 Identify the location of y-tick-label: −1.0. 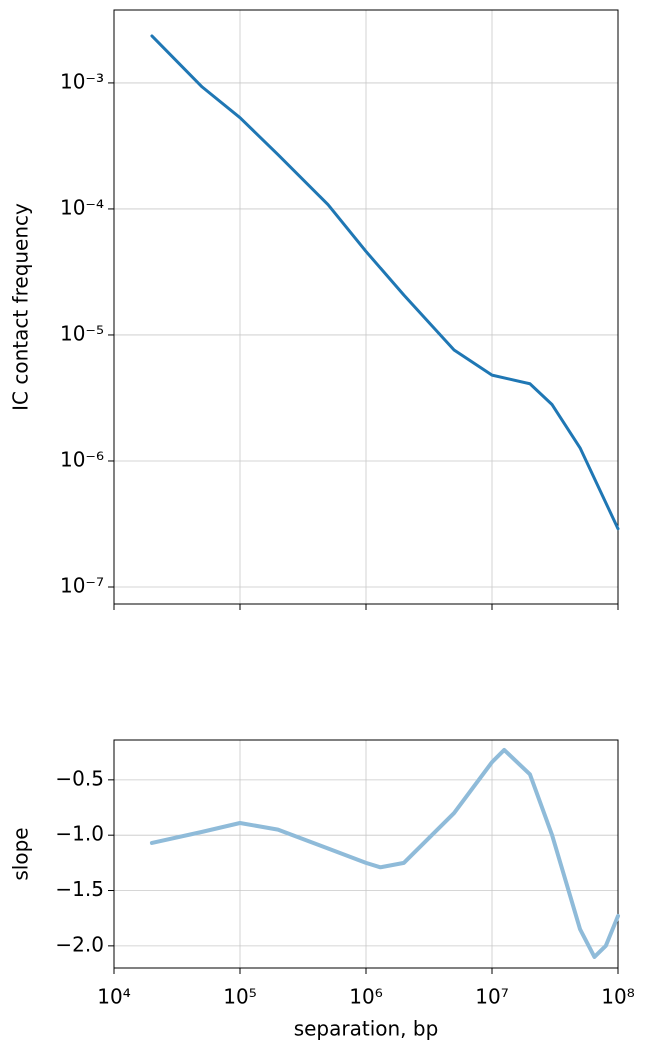
(79, 834).